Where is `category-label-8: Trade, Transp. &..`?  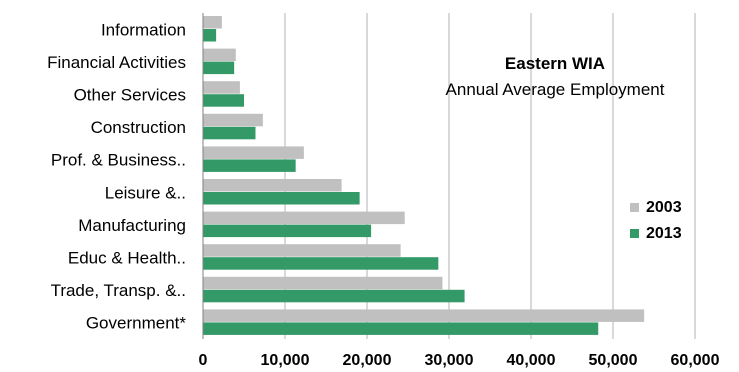 category-label-8: Trade, Transp. &.. is located at coordinates (118, 290).